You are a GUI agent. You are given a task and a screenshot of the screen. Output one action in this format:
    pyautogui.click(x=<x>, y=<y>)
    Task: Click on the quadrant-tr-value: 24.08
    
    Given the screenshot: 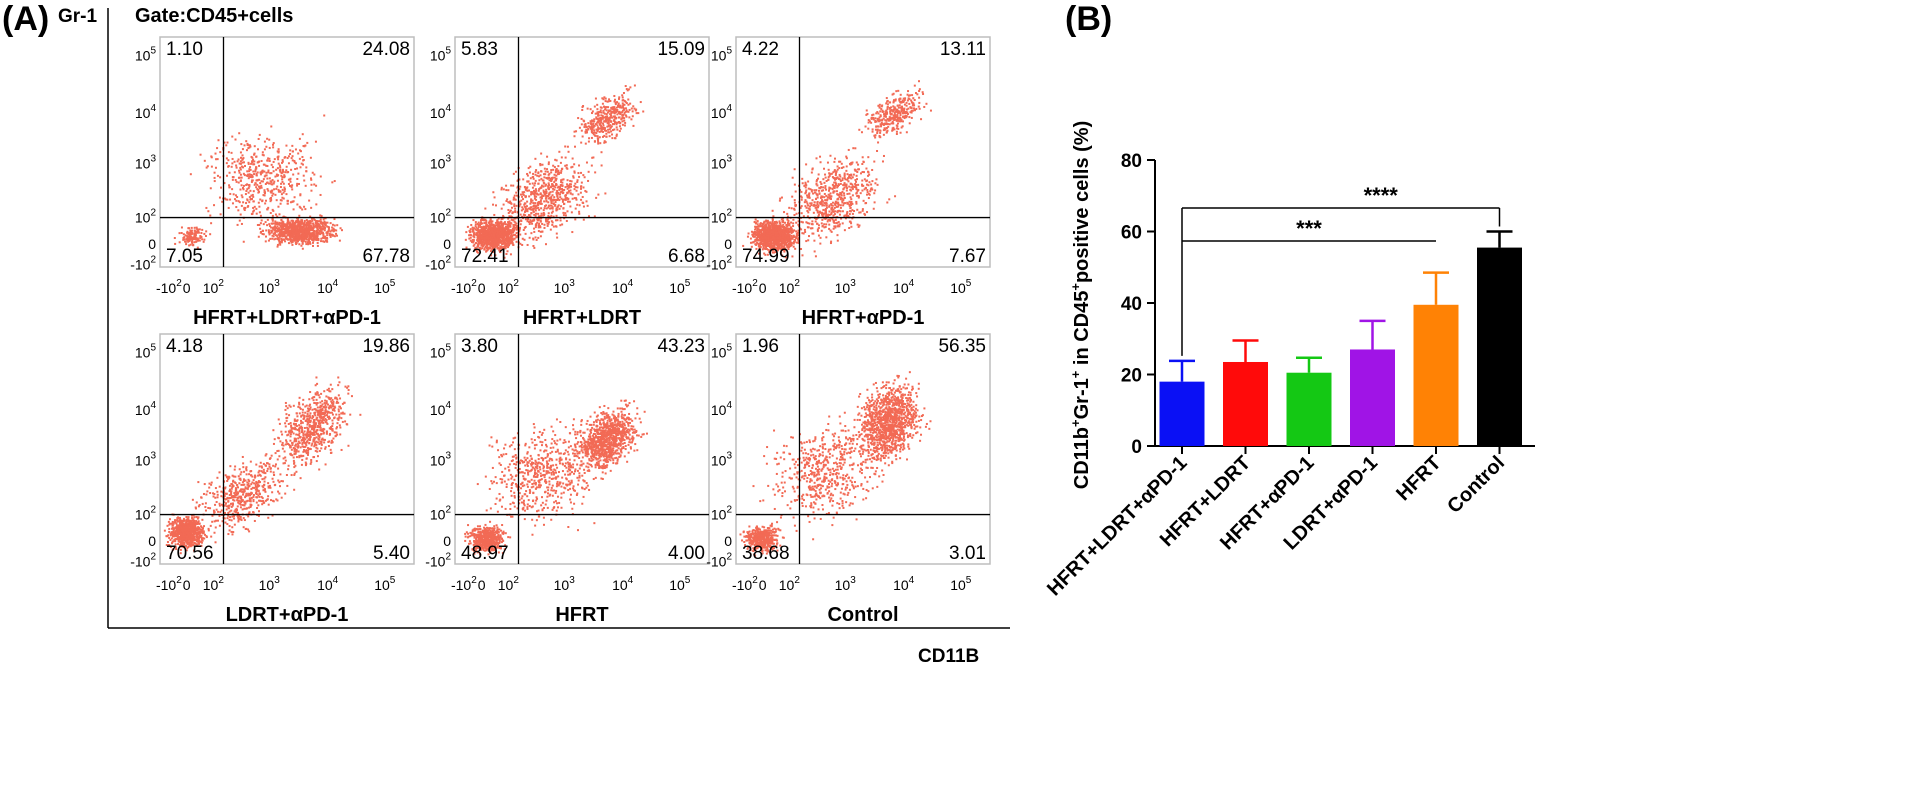 What is the action you would take?
    pyautogui.click(x=386, y=49)
    